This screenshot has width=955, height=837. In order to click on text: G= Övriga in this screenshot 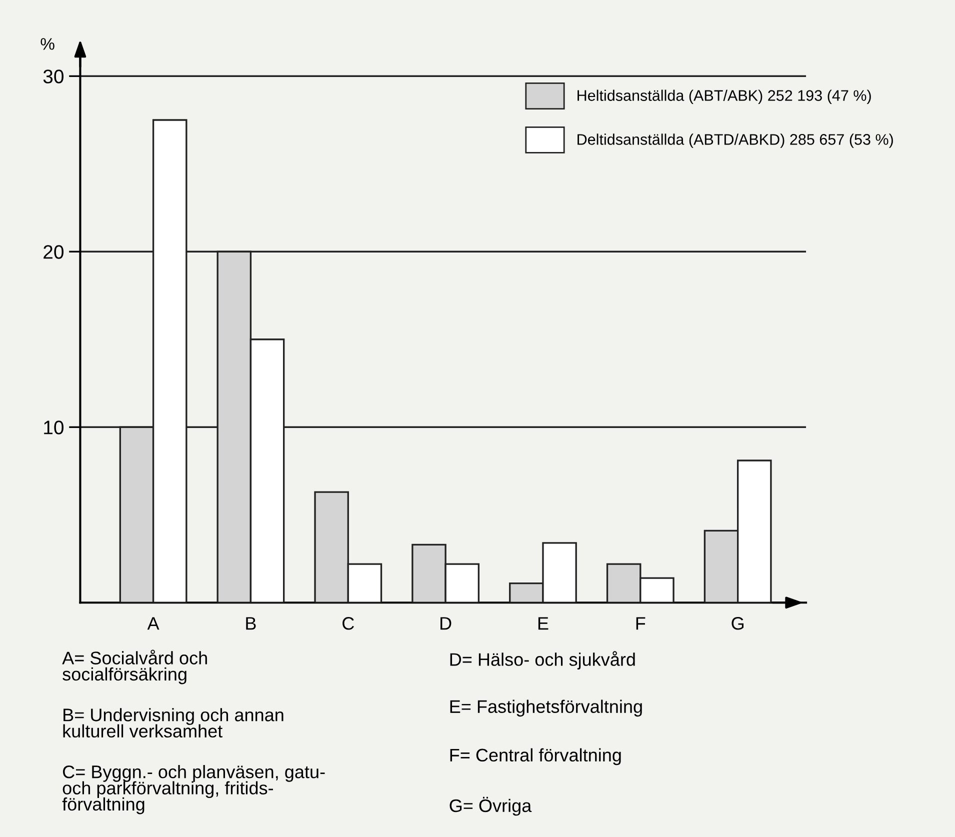, I will do `click(491, 806)`.